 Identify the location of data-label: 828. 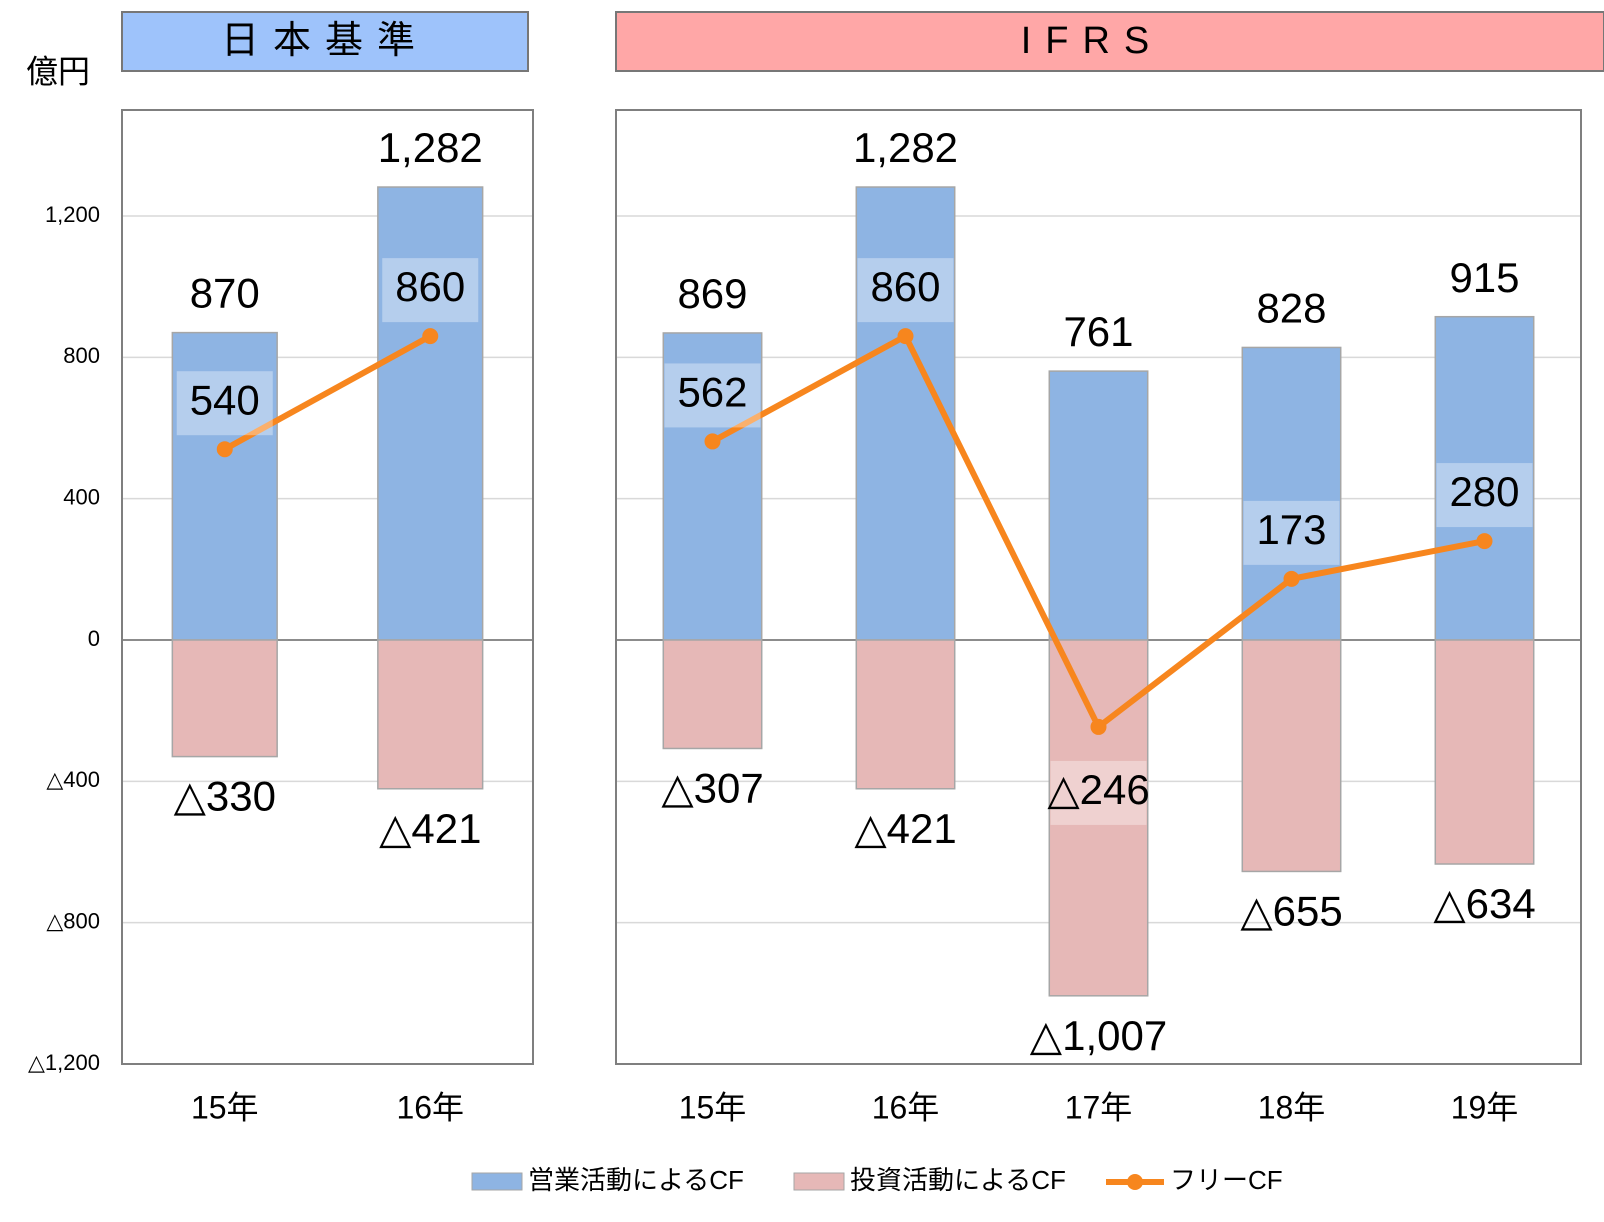
(1291, 308).